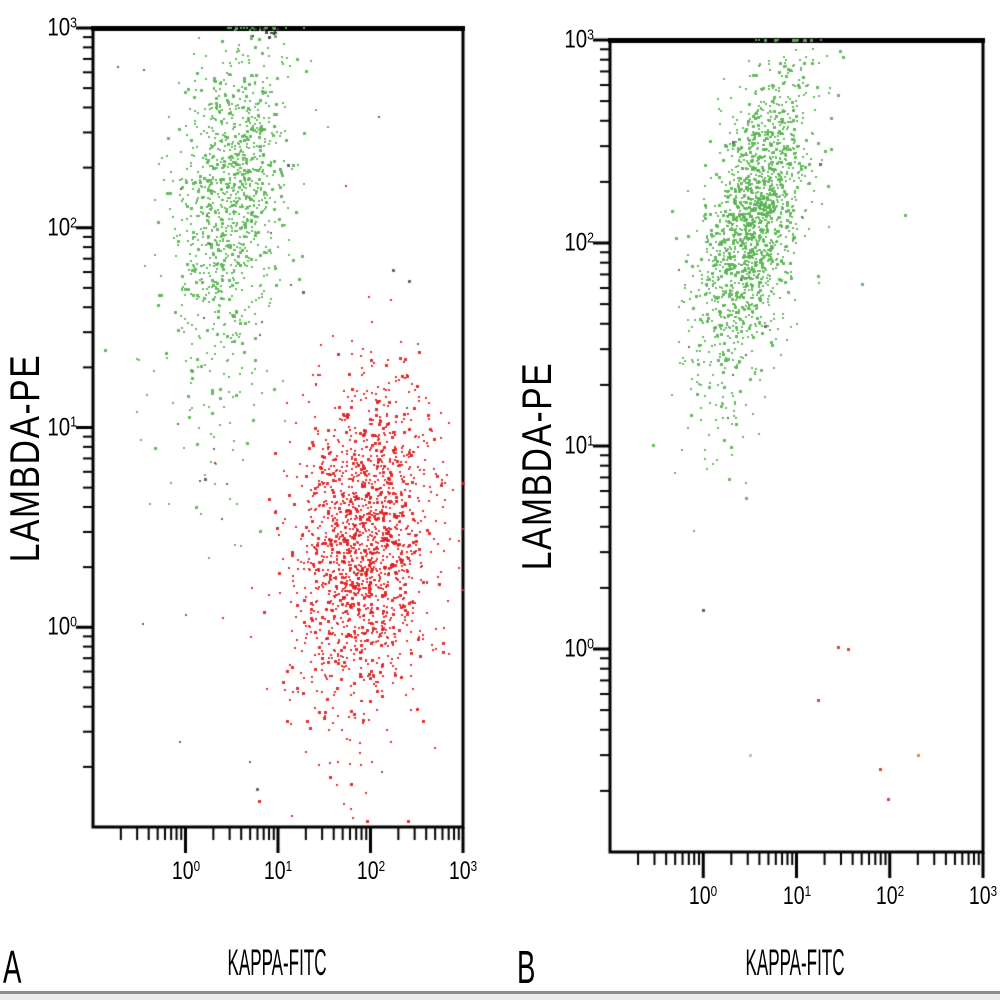  What do you see at coordinates (277, 962) in the screenshot?
I see `x-axis-label-panel-a: KAPPA-FITC` at bounding box center [277, 962].